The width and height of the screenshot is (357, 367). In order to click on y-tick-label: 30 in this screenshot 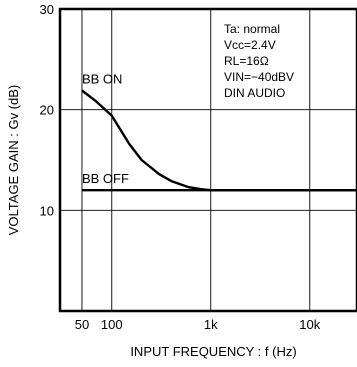, I will do `click(47, 9)`.